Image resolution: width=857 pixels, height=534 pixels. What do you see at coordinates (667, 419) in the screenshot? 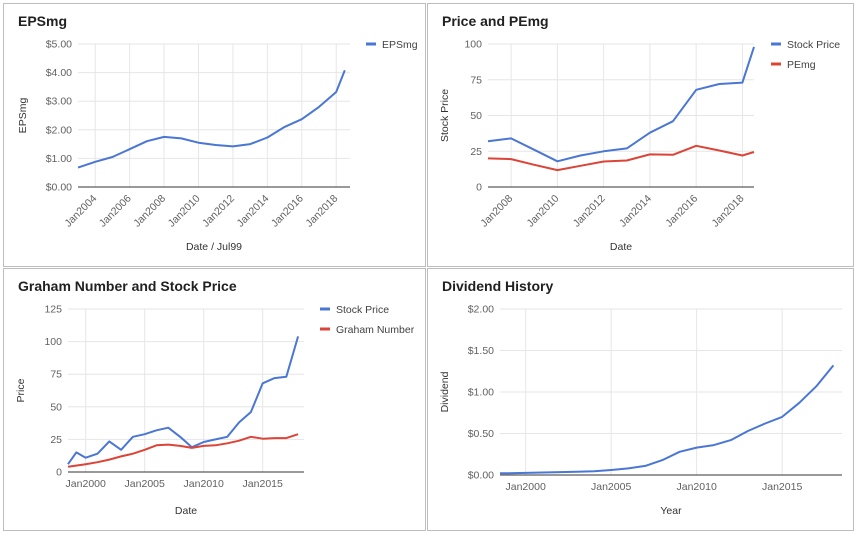
I see `series-line-dividend` at bounding box center [667, 419].